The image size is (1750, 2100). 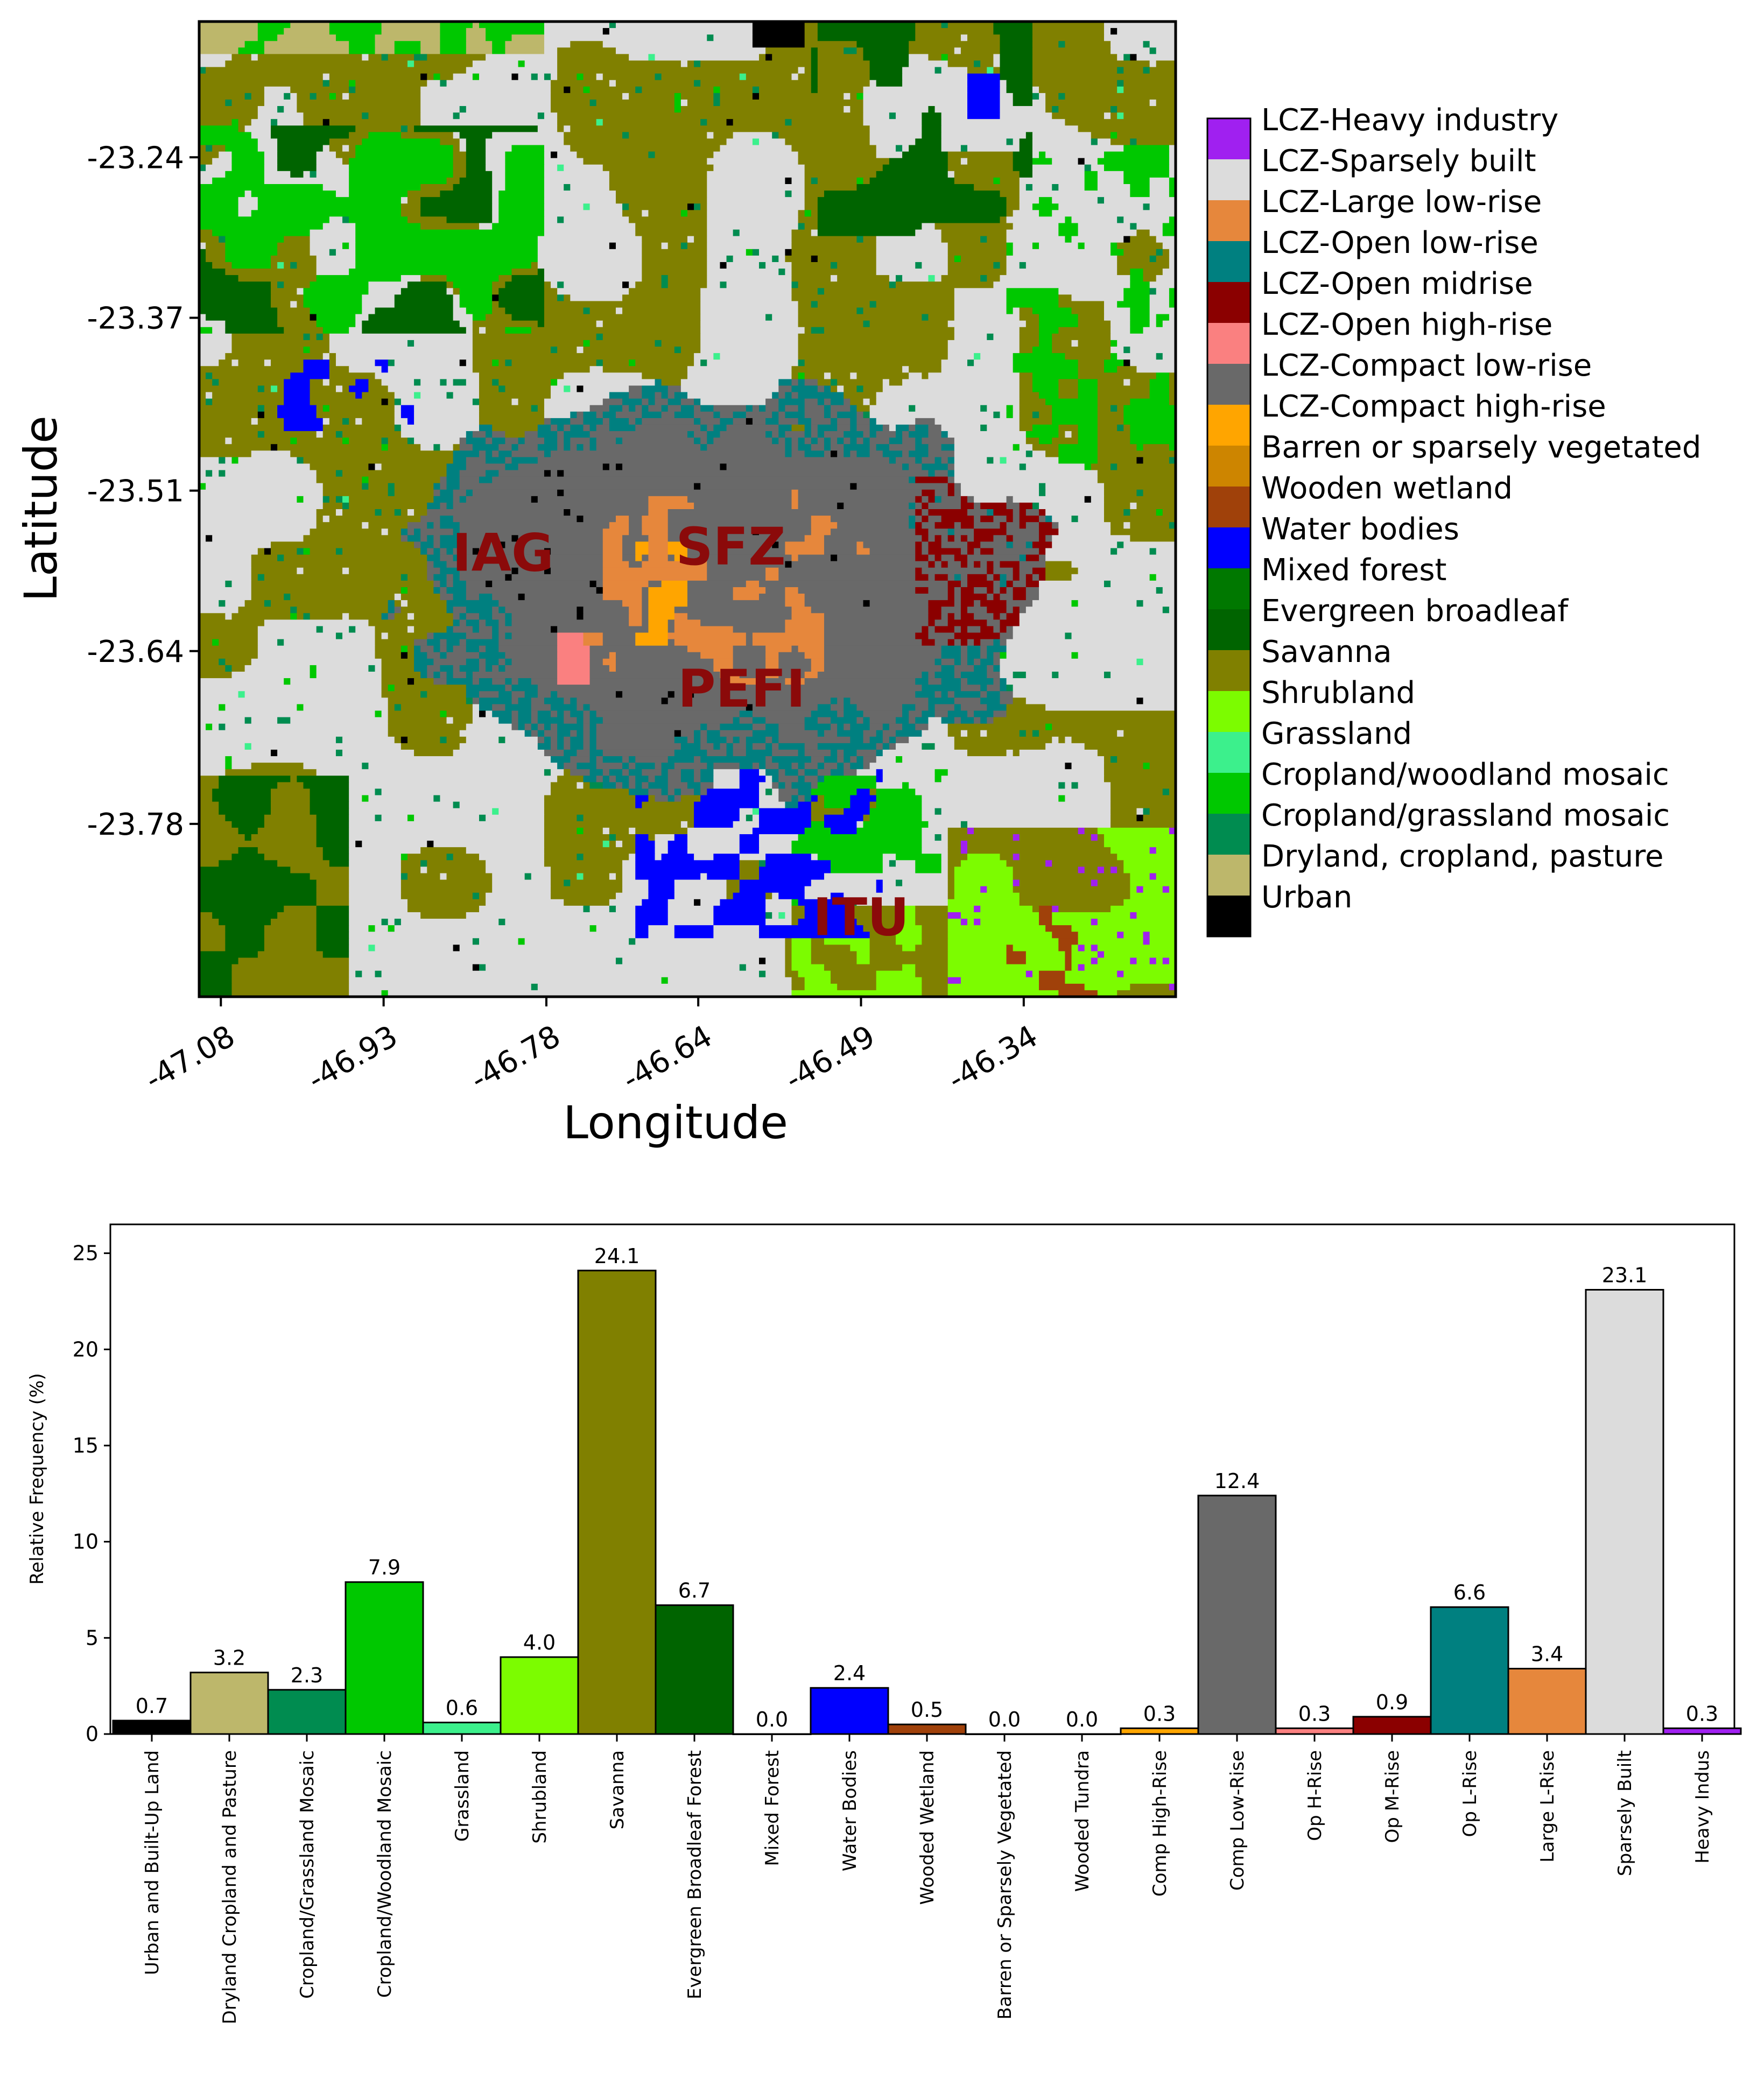 I want to click on bar-value-label: 3.2, so click(x=229, y=1658).